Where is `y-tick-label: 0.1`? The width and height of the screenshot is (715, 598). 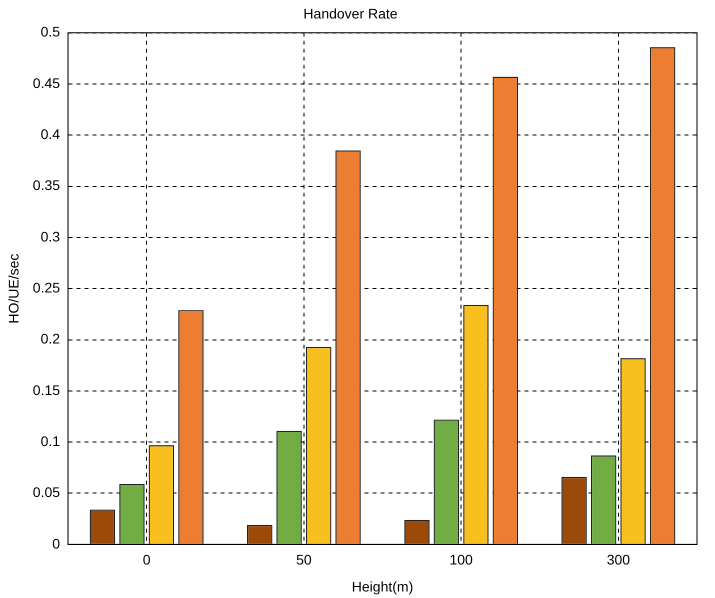 y-tick-label: 0.1 is located at coordinates (50, 440).